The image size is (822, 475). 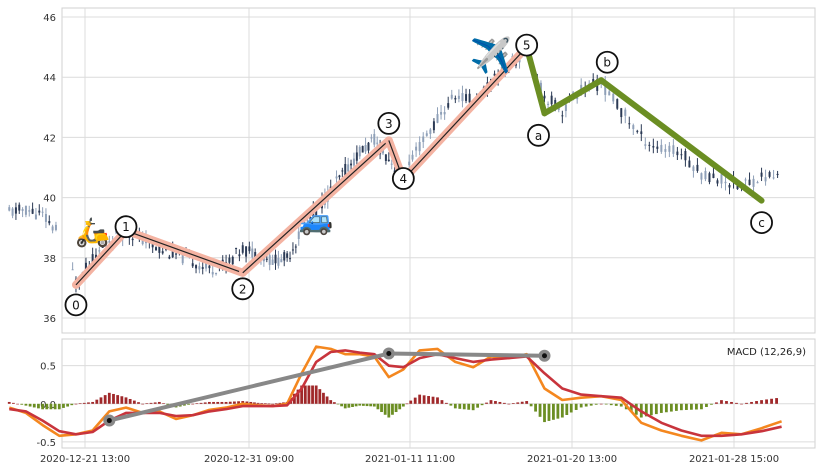 What do you see at coordinates (404, 179) in the screenshot?
I see `wave-label-4: 4` at bounding box center [404, 179].